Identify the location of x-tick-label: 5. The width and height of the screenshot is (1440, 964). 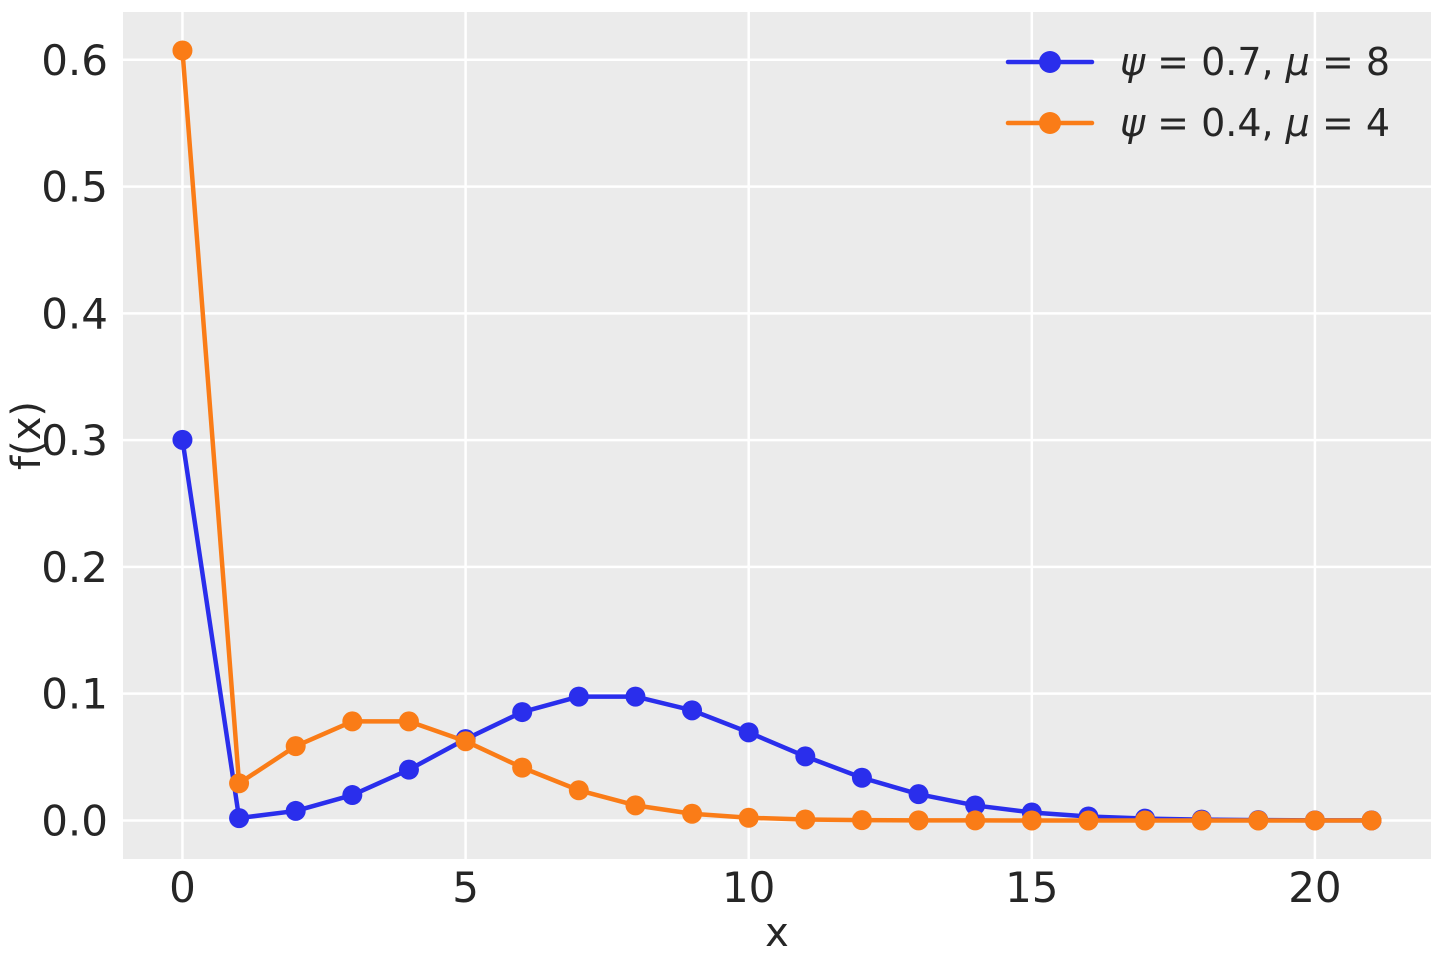
(465, 887).